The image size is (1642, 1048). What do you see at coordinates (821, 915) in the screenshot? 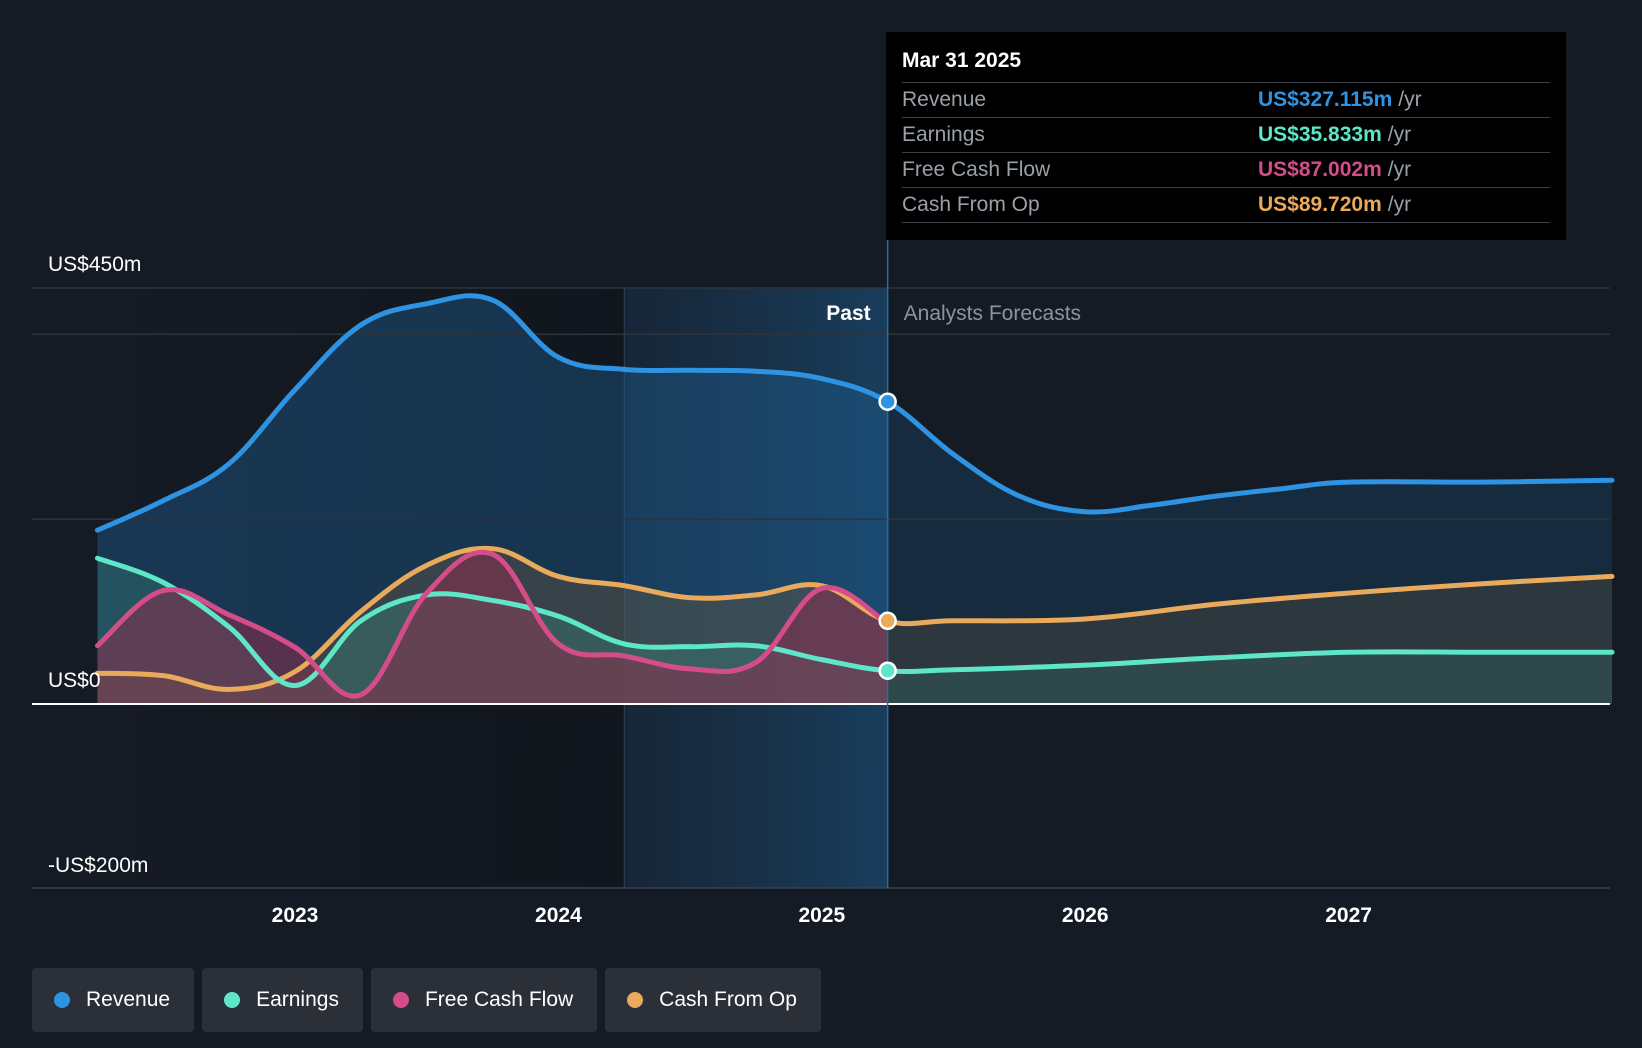
I see `x-tick-label-2025: 2025` at bounding box center [821, 915].